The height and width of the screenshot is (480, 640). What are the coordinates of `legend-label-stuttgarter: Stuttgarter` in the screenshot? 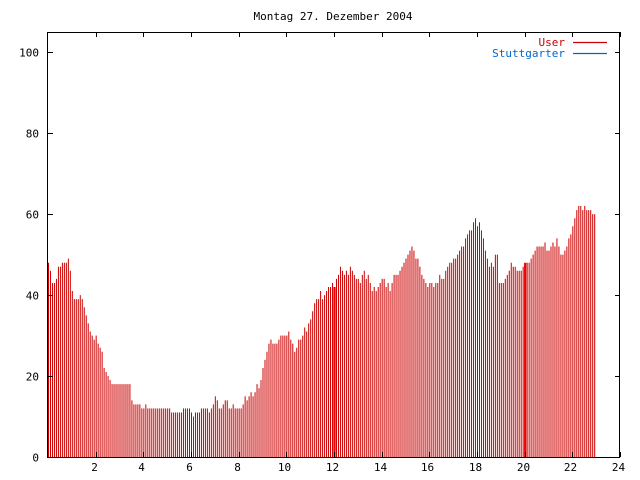 It's located at (528, 53).